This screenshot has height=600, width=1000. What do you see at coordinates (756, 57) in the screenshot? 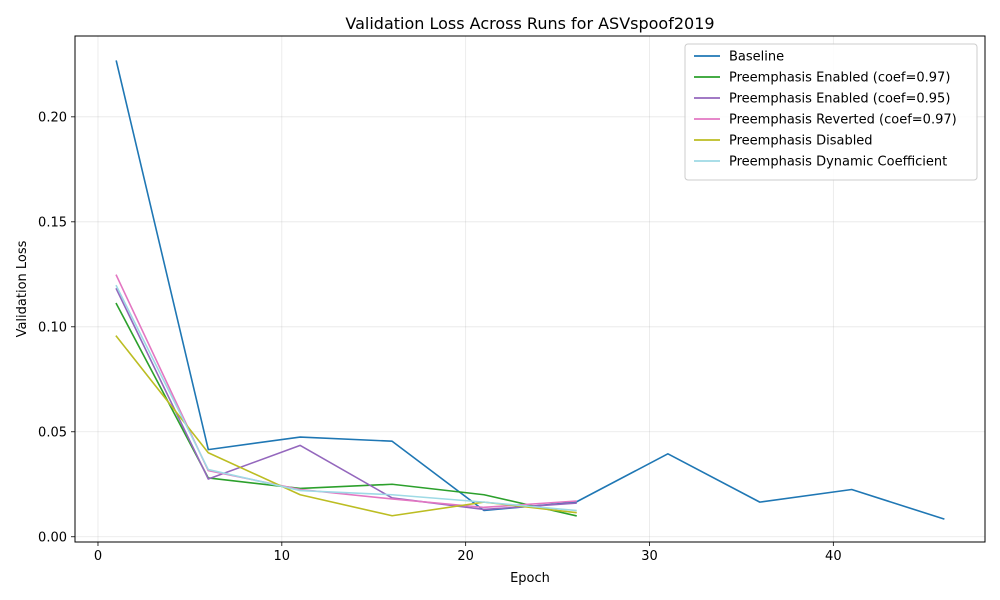
I see `legend-label: Baseline` at bounding box center [756, 57].